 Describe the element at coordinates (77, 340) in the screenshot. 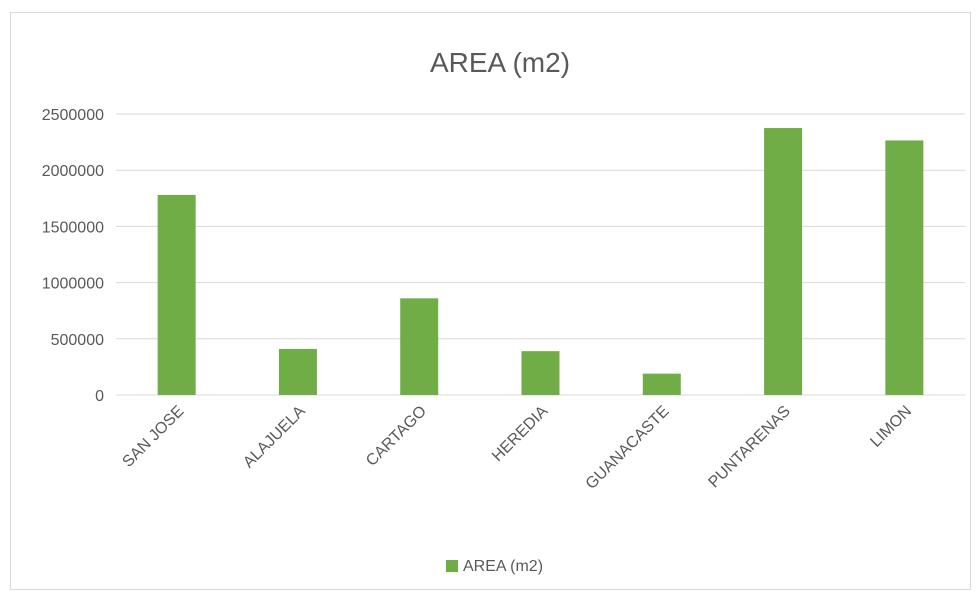

I see `y-tick-label: 500000` at that location.